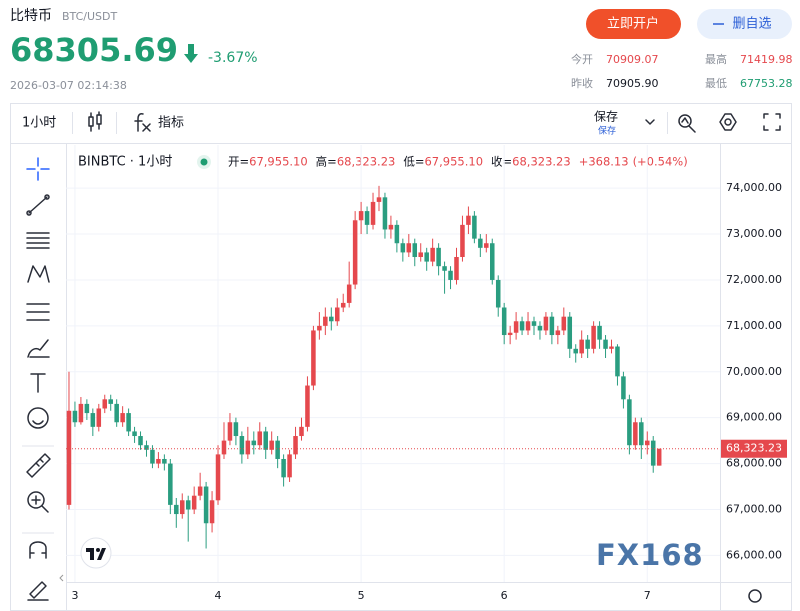 This screenshot has width=800, height=611. What do you see at coordinates (95, 121) in the screenshot?
I see `candle-type-icon` at bounding box center [95, 121].